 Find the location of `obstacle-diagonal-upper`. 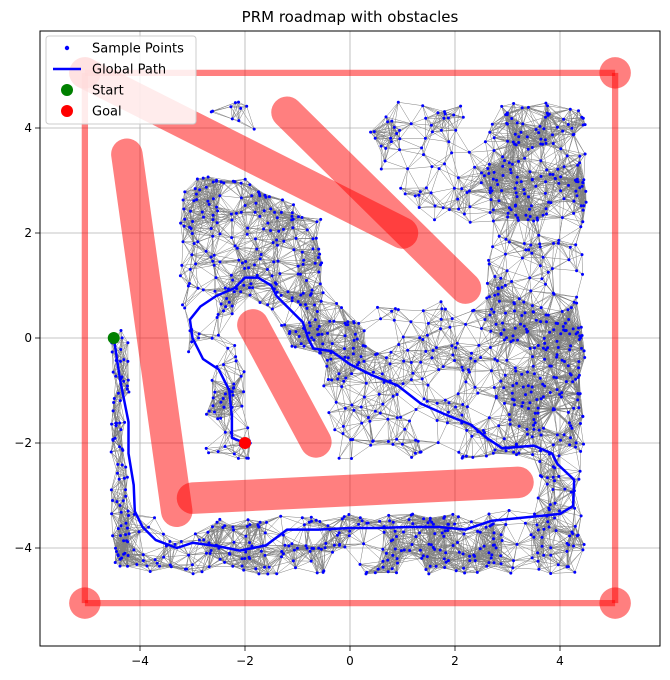

obstacle-diagonal-upper is located at coordinates (376, 200).